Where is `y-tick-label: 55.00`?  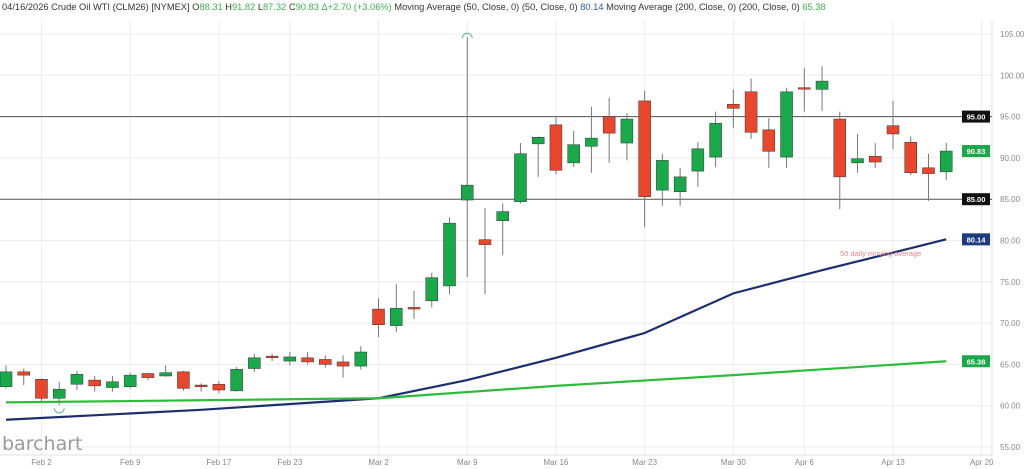 y-tick-label: 55.00 is located at coordinates (1010, 447).